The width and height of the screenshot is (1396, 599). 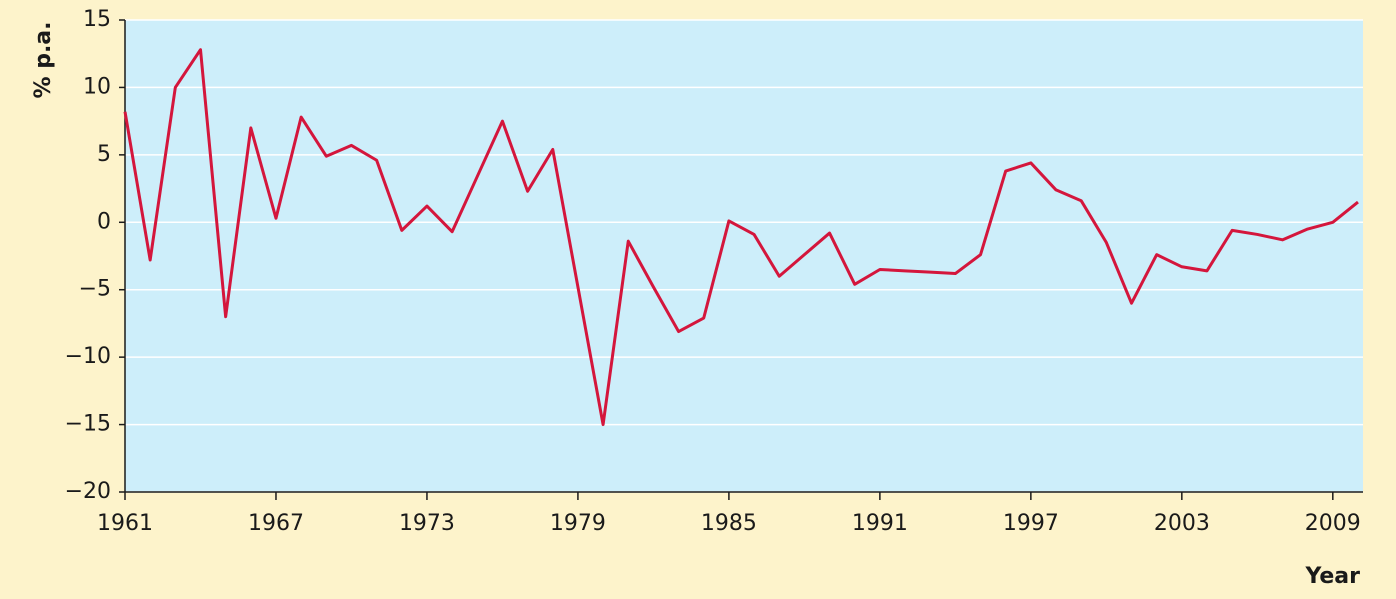 I want to click on y-tick-label: −15, so click(x=88, y=424).